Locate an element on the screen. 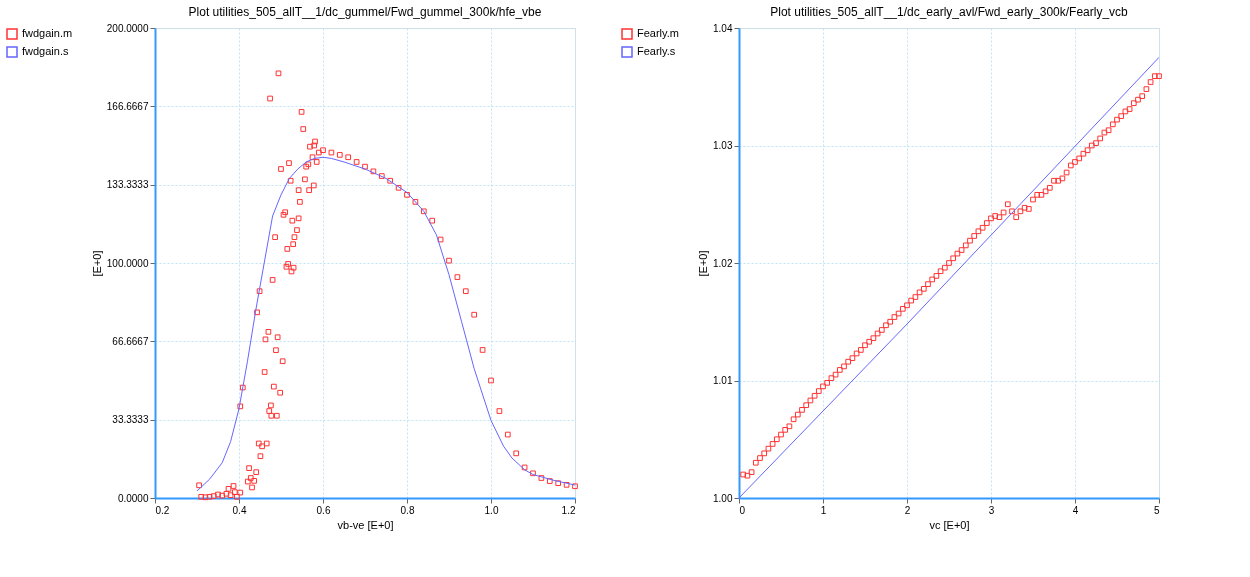 Image resolution: width=1250 pixels, height=577 pixels. x-tick-label: 2 is located at coordinates (907, 510).